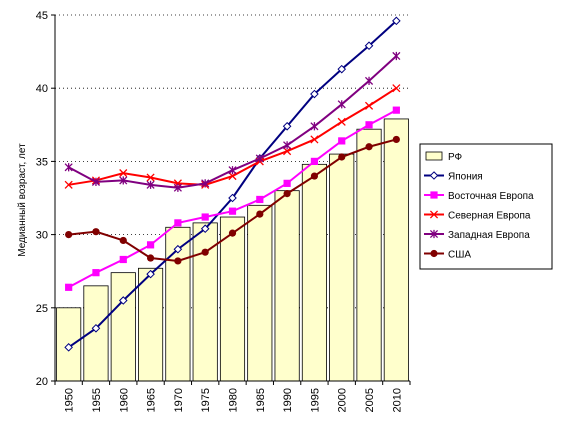  I want to click on legend-entry: США, so click(447, 255).